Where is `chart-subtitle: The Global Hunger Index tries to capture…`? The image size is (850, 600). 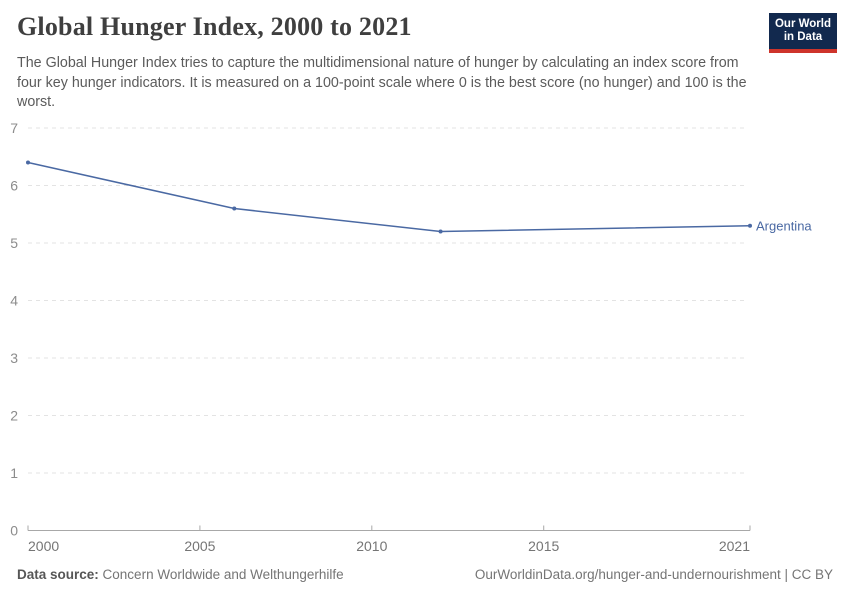 chart-subtitle: The Global Hunger Index tries to capture… is located at coordinates (382, 82).